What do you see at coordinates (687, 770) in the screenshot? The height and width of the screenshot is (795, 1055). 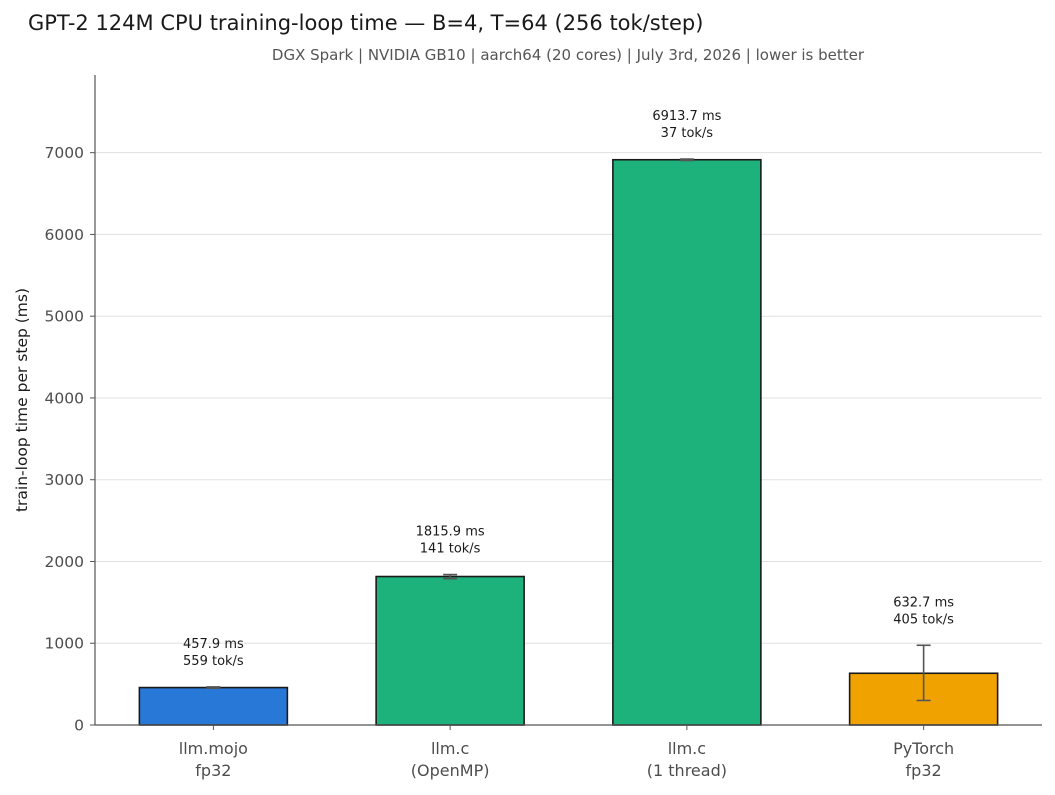 I see `x-tick-label-sub: (1 thread)` at bounding box center [687, 770].